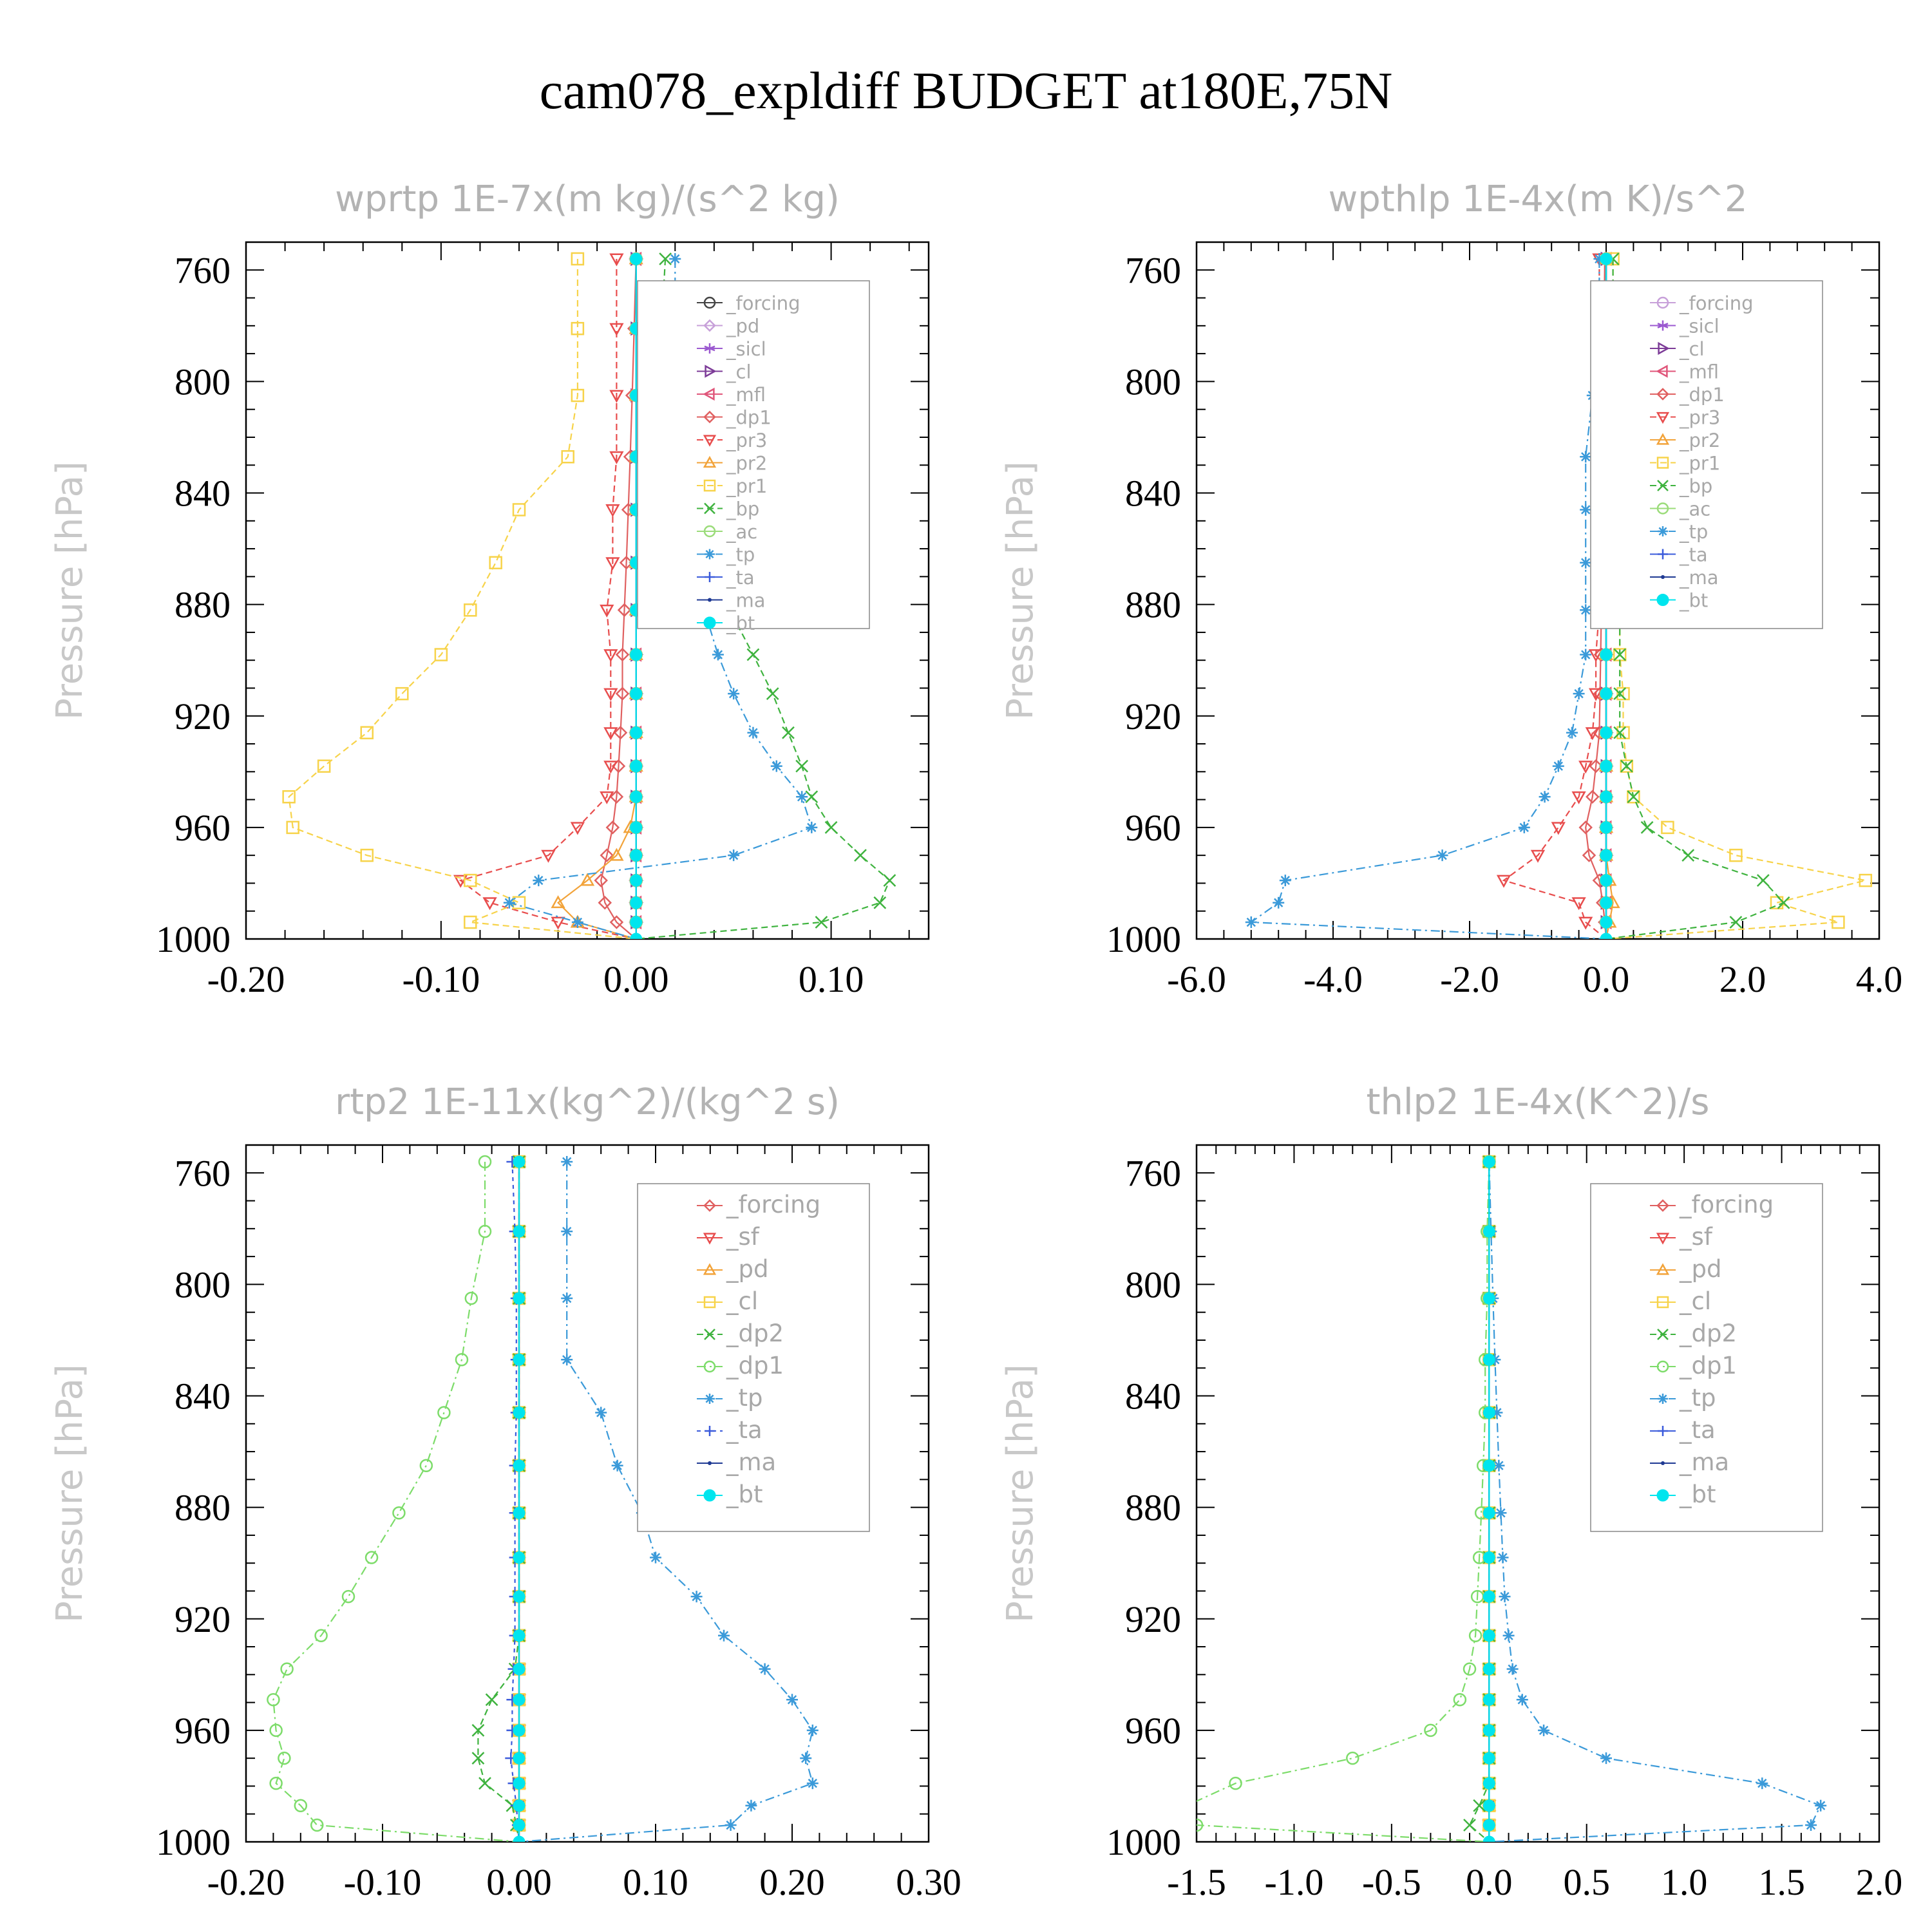 The height and width of the screenshot is (1932, 1932). Describe the element at coordinates (755, 1333) in the screenshot. I see `legend-label: _dp2` at that location.